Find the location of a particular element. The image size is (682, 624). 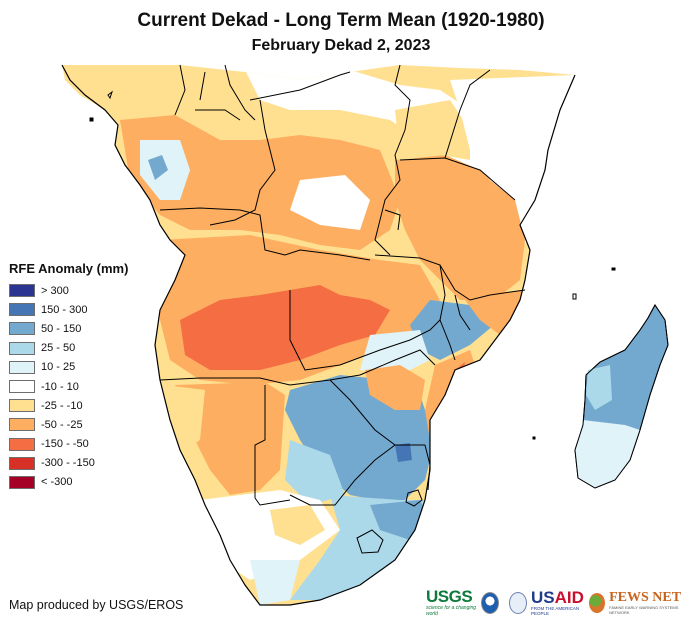

usaid-logo: USAID FROM THE AMERICAN PEOPLE is located at coordinates (558, 602).